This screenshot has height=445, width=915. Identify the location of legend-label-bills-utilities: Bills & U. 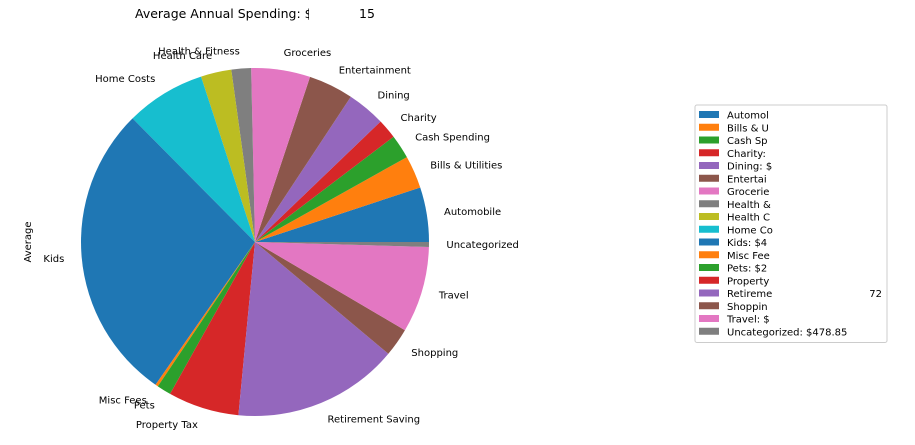
(748, 128).